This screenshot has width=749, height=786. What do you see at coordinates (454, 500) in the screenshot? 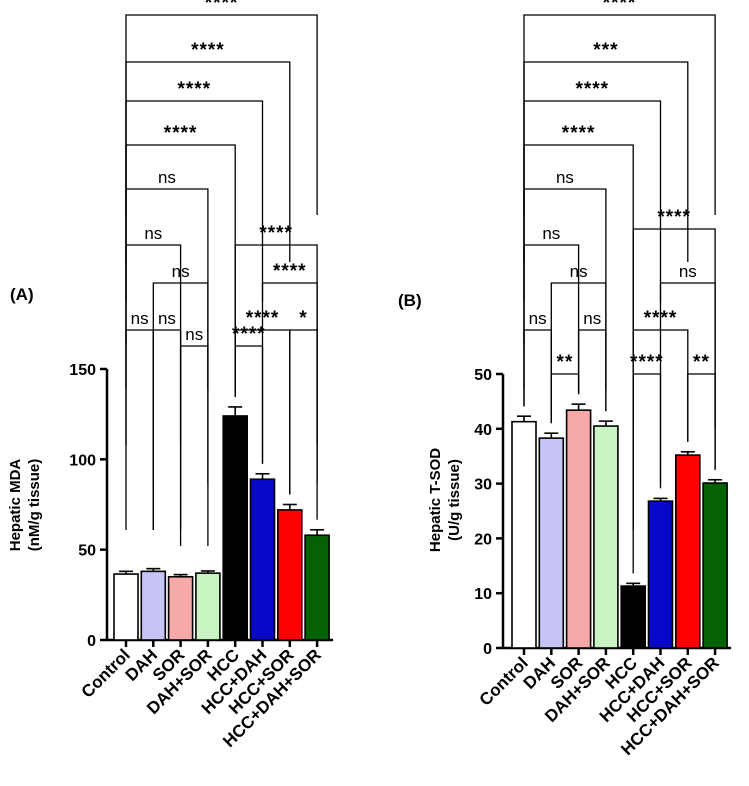
I see `y-axis-title-line: (U/g tissue)` at bounding box center [454, 500].